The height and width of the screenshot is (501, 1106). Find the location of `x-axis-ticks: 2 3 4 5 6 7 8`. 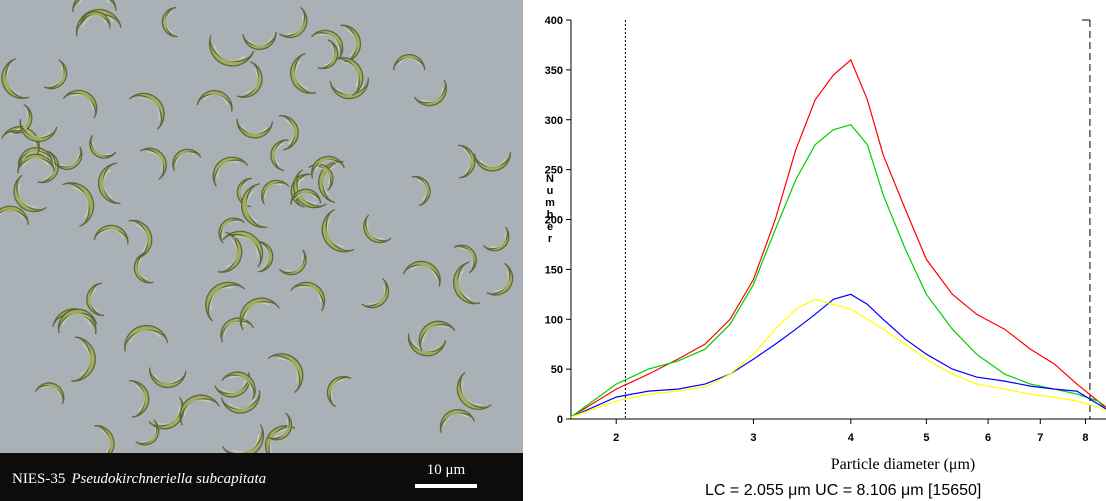

x-axis-ticks: 2 3 4 5 6 7 8 is located at coordinates (851, 431).